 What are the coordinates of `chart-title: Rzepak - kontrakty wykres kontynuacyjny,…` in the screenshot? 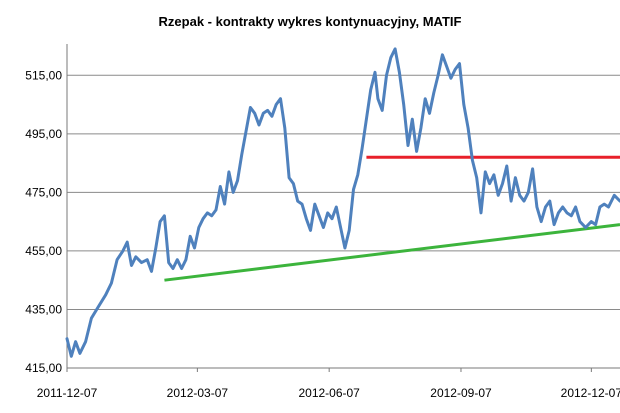 It's located at (310, 21).